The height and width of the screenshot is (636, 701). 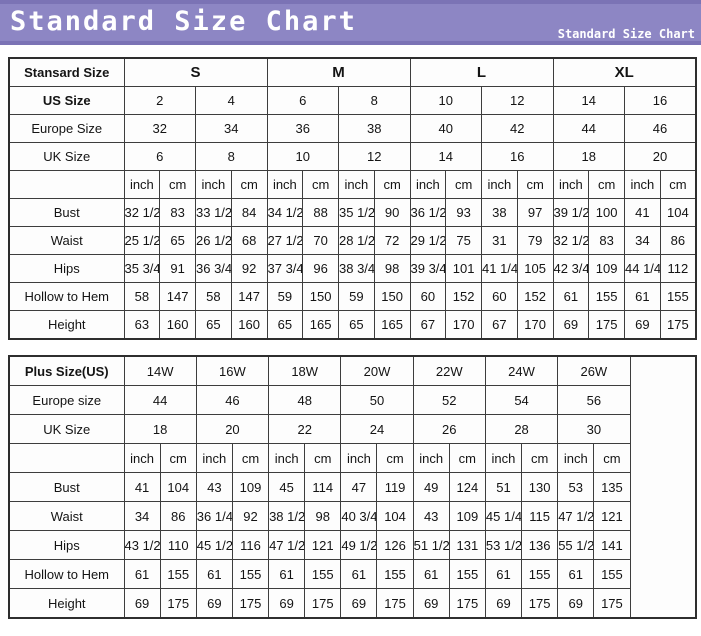 I want to click on measurement-cell: 37 3/4, so click(x=285, y=268).